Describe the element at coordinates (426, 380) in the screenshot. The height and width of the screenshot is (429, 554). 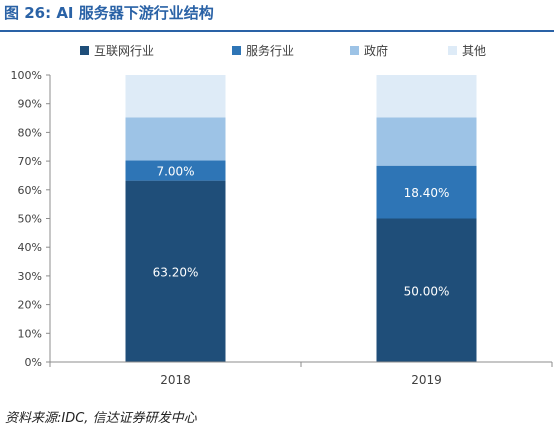
I see `x-tick-label: 2019` at that location.